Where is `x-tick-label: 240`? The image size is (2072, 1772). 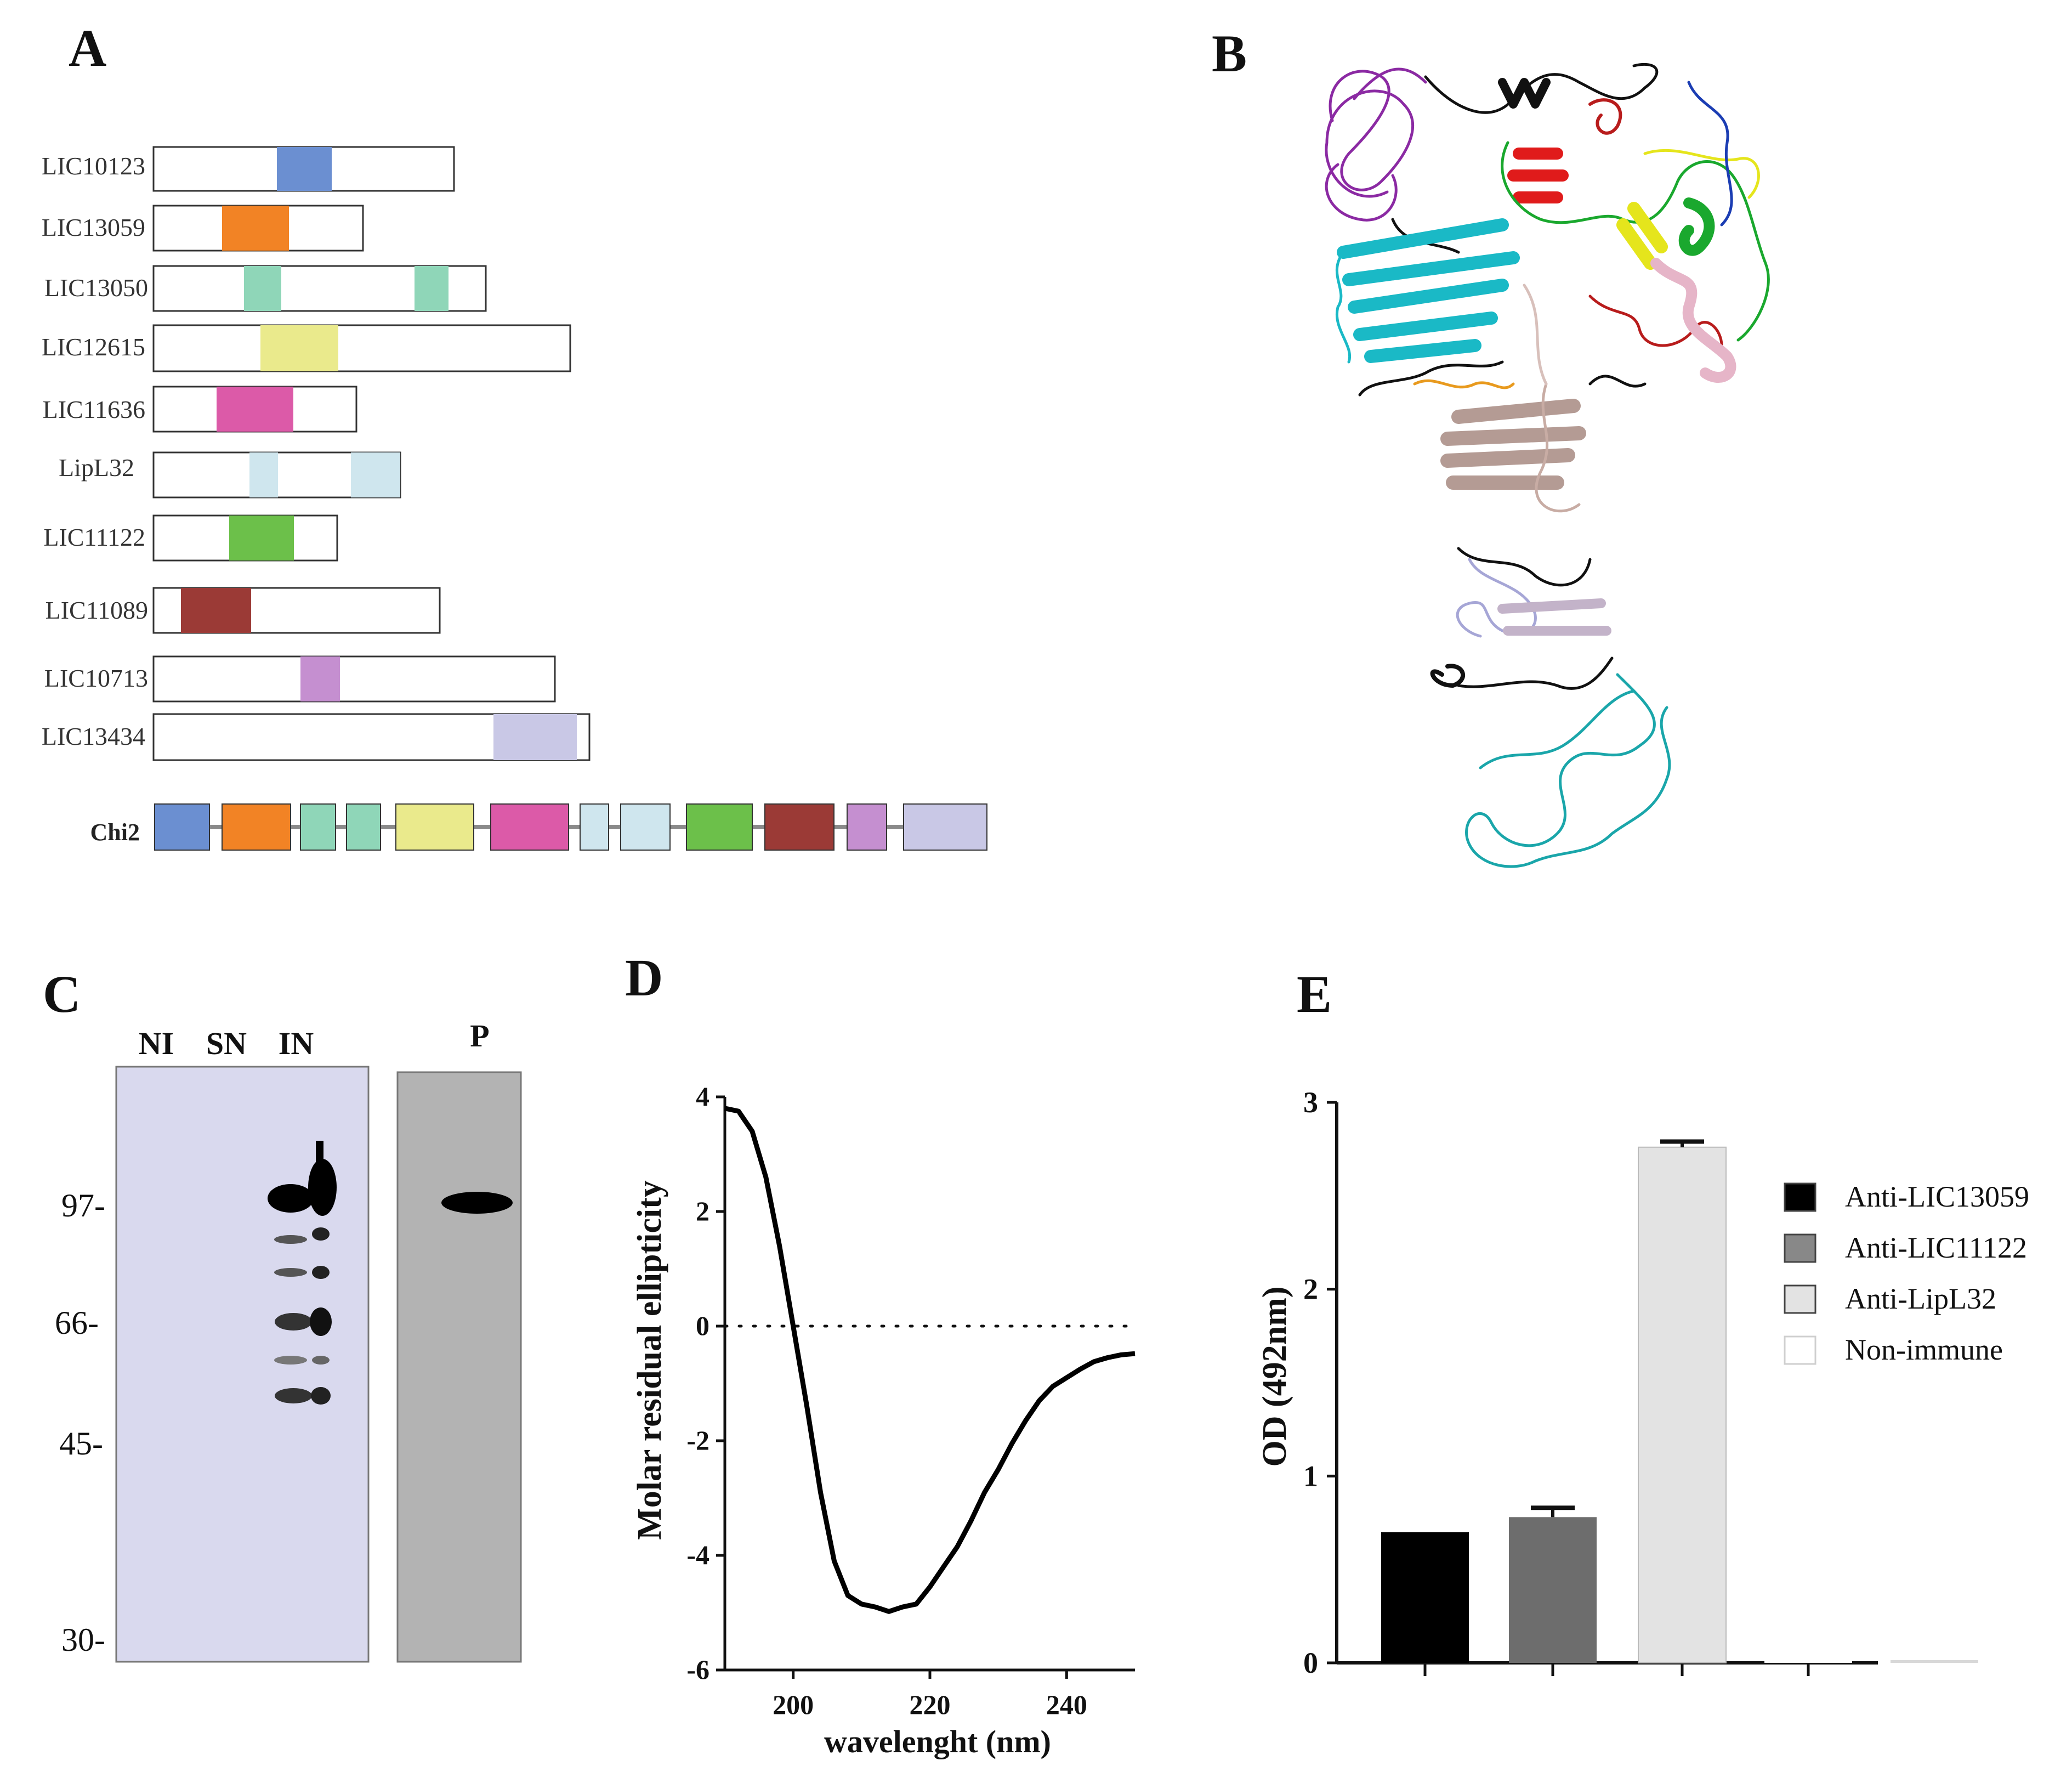
x-tick-label: 240 is located at coordinates (1066, 1704).